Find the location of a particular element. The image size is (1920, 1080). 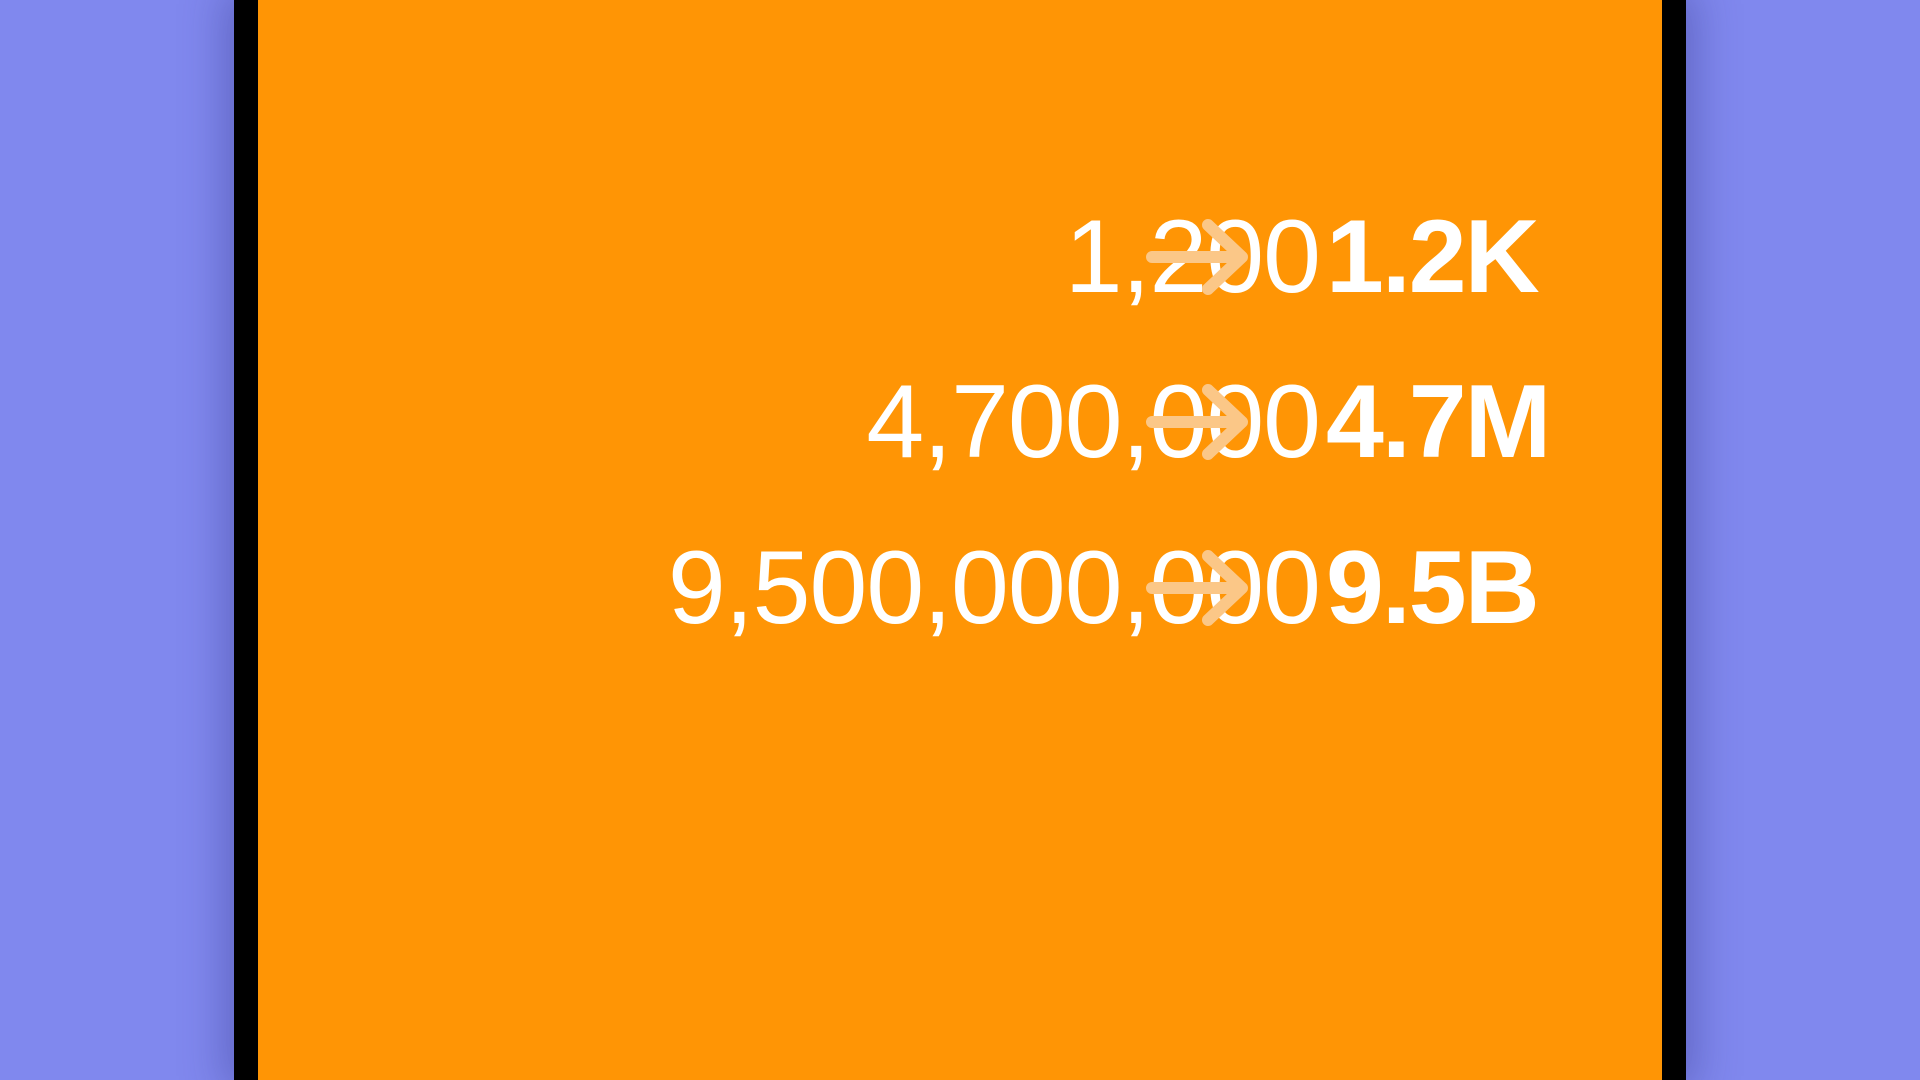

number-row: 9,500,000,000 9.5B is located at coordinates (960, 588).